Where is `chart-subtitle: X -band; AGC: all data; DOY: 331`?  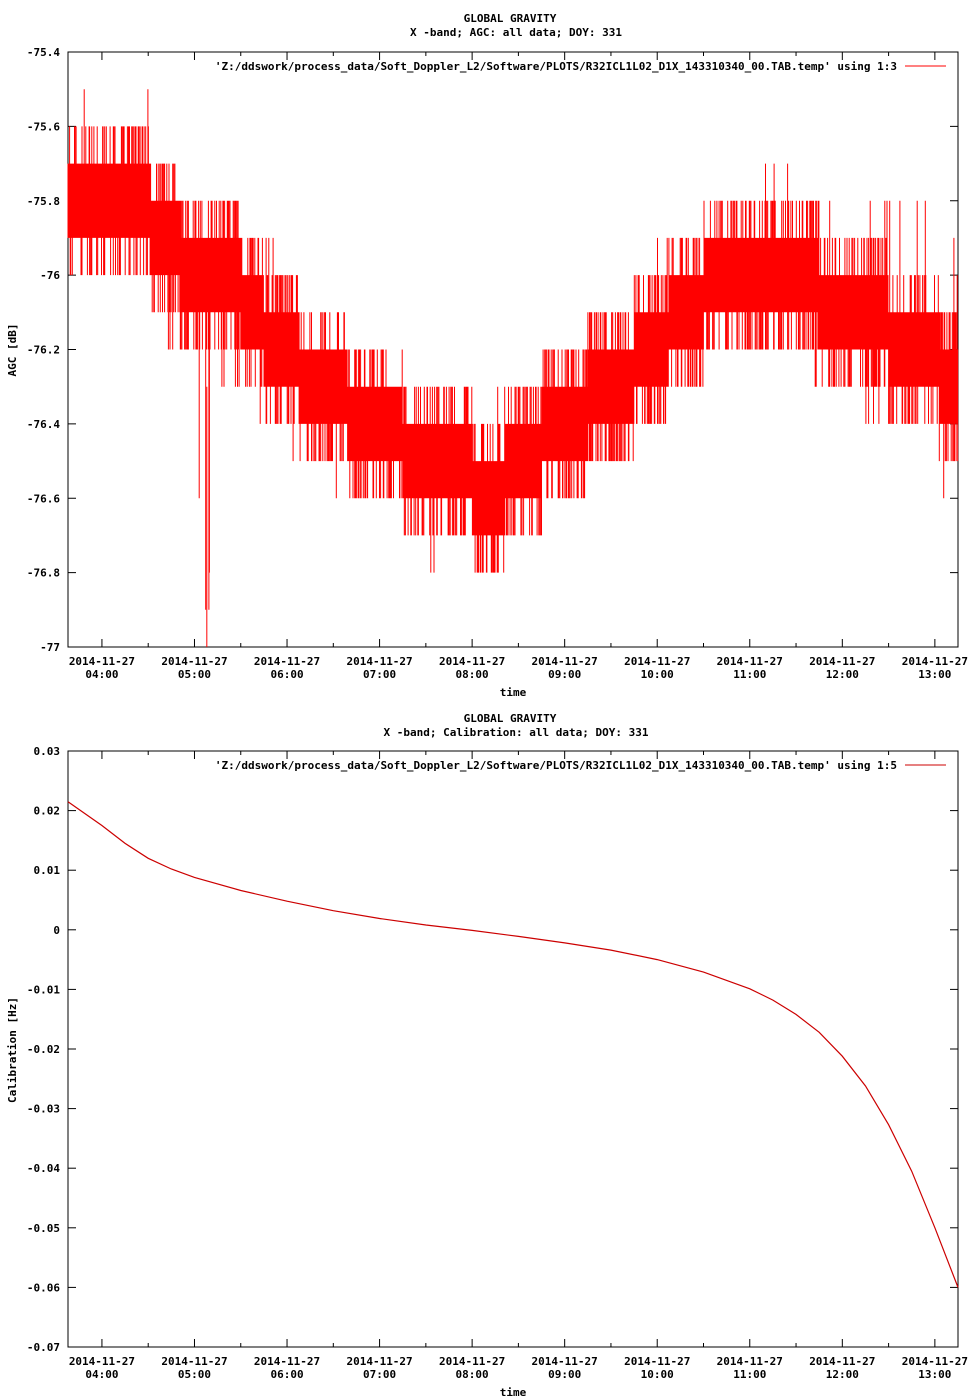
chart-subtitle: X -band; AGC: all data; DOY: 331 is located at coordinates (516, 32).